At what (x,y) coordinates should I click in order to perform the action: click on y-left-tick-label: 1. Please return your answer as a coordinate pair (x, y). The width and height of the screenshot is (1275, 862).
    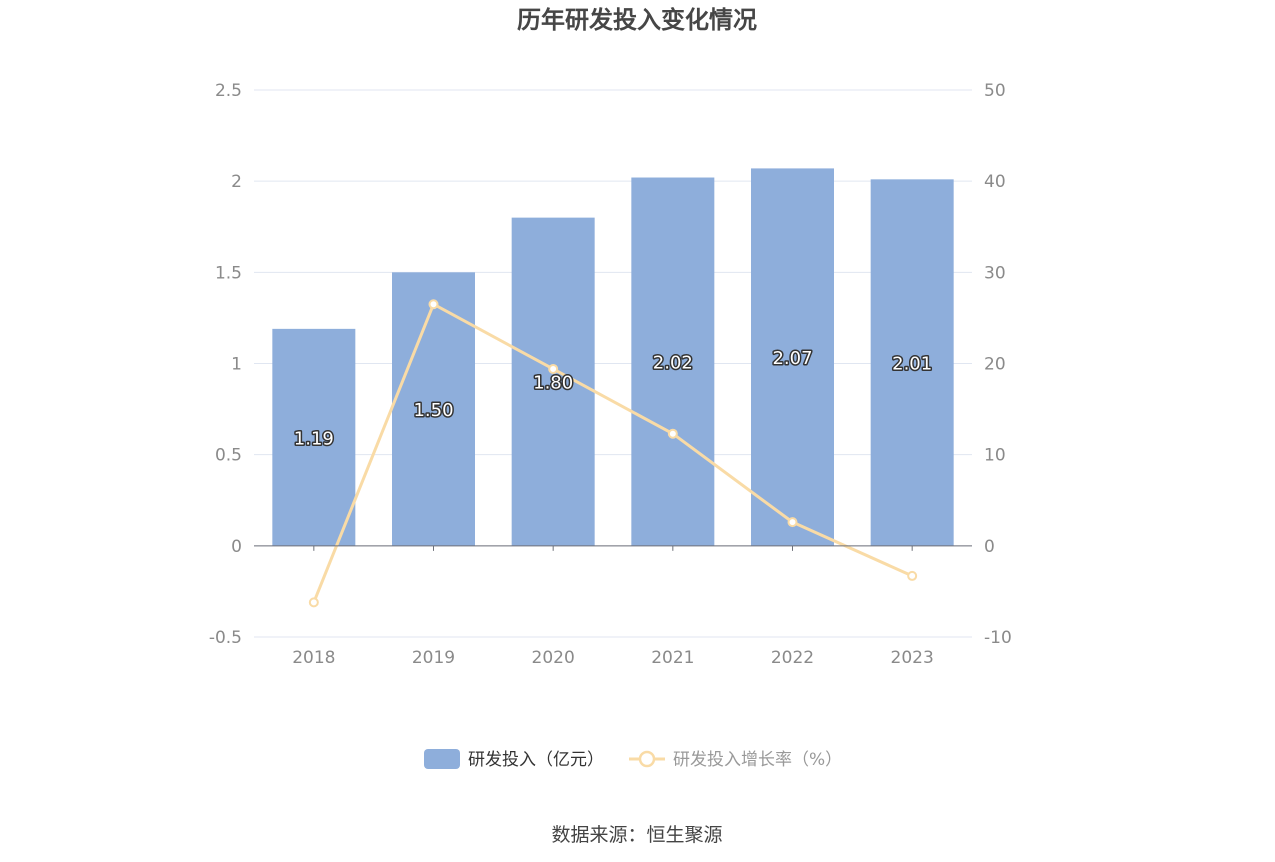
    Looking at the image, I should click on (236, 365).